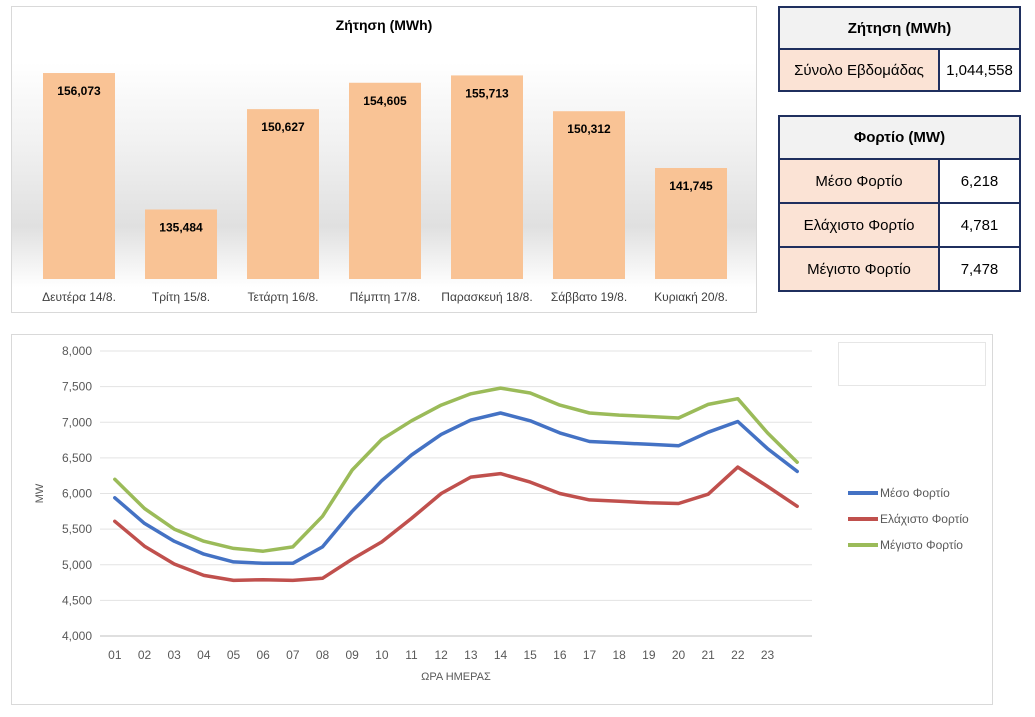  Describe the element at coordinates (501, 655) in the screenshot. I see `x-tick-label: 14` at that location.